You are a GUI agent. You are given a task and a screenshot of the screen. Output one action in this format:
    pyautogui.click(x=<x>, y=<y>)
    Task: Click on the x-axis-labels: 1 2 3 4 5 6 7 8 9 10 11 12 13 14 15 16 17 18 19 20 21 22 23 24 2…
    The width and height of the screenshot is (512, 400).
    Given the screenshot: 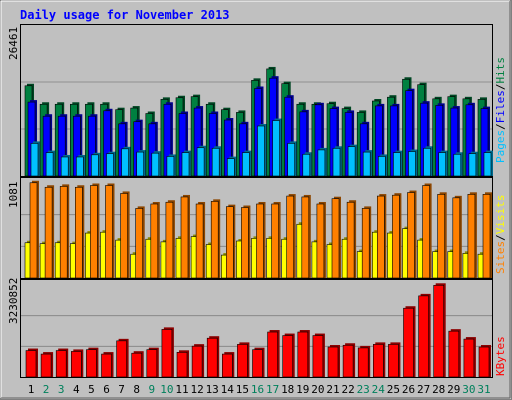 What is the action you would take?
    pyautogui.click(x=259, y=389)
    